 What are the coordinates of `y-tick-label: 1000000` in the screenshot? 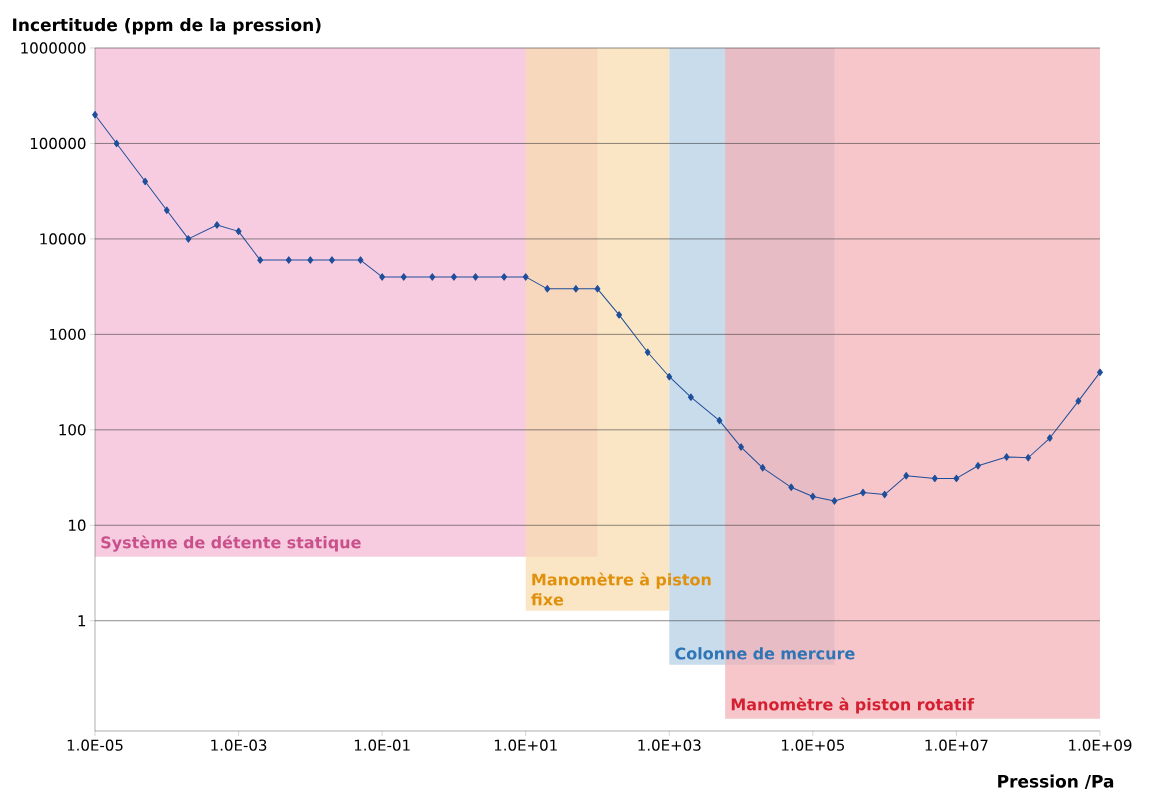 It's located at (53, 48).